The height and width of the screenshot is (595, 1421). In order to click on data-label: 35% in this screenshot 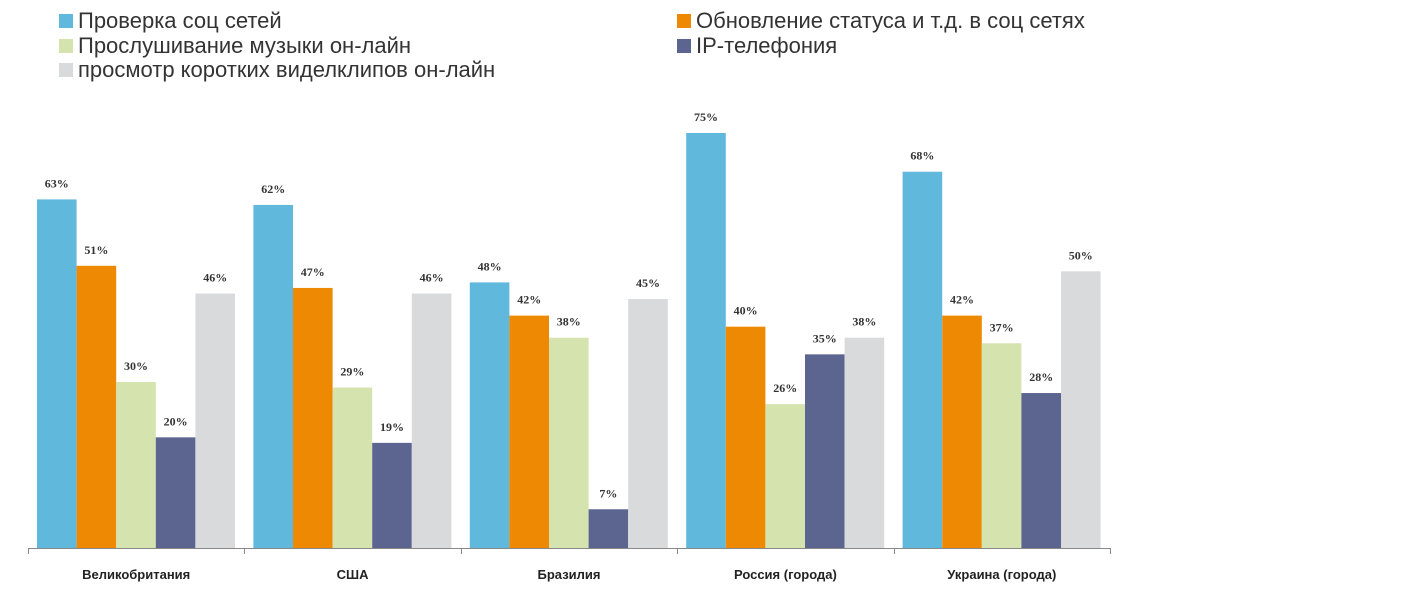, I will do `click(825, 338)`.